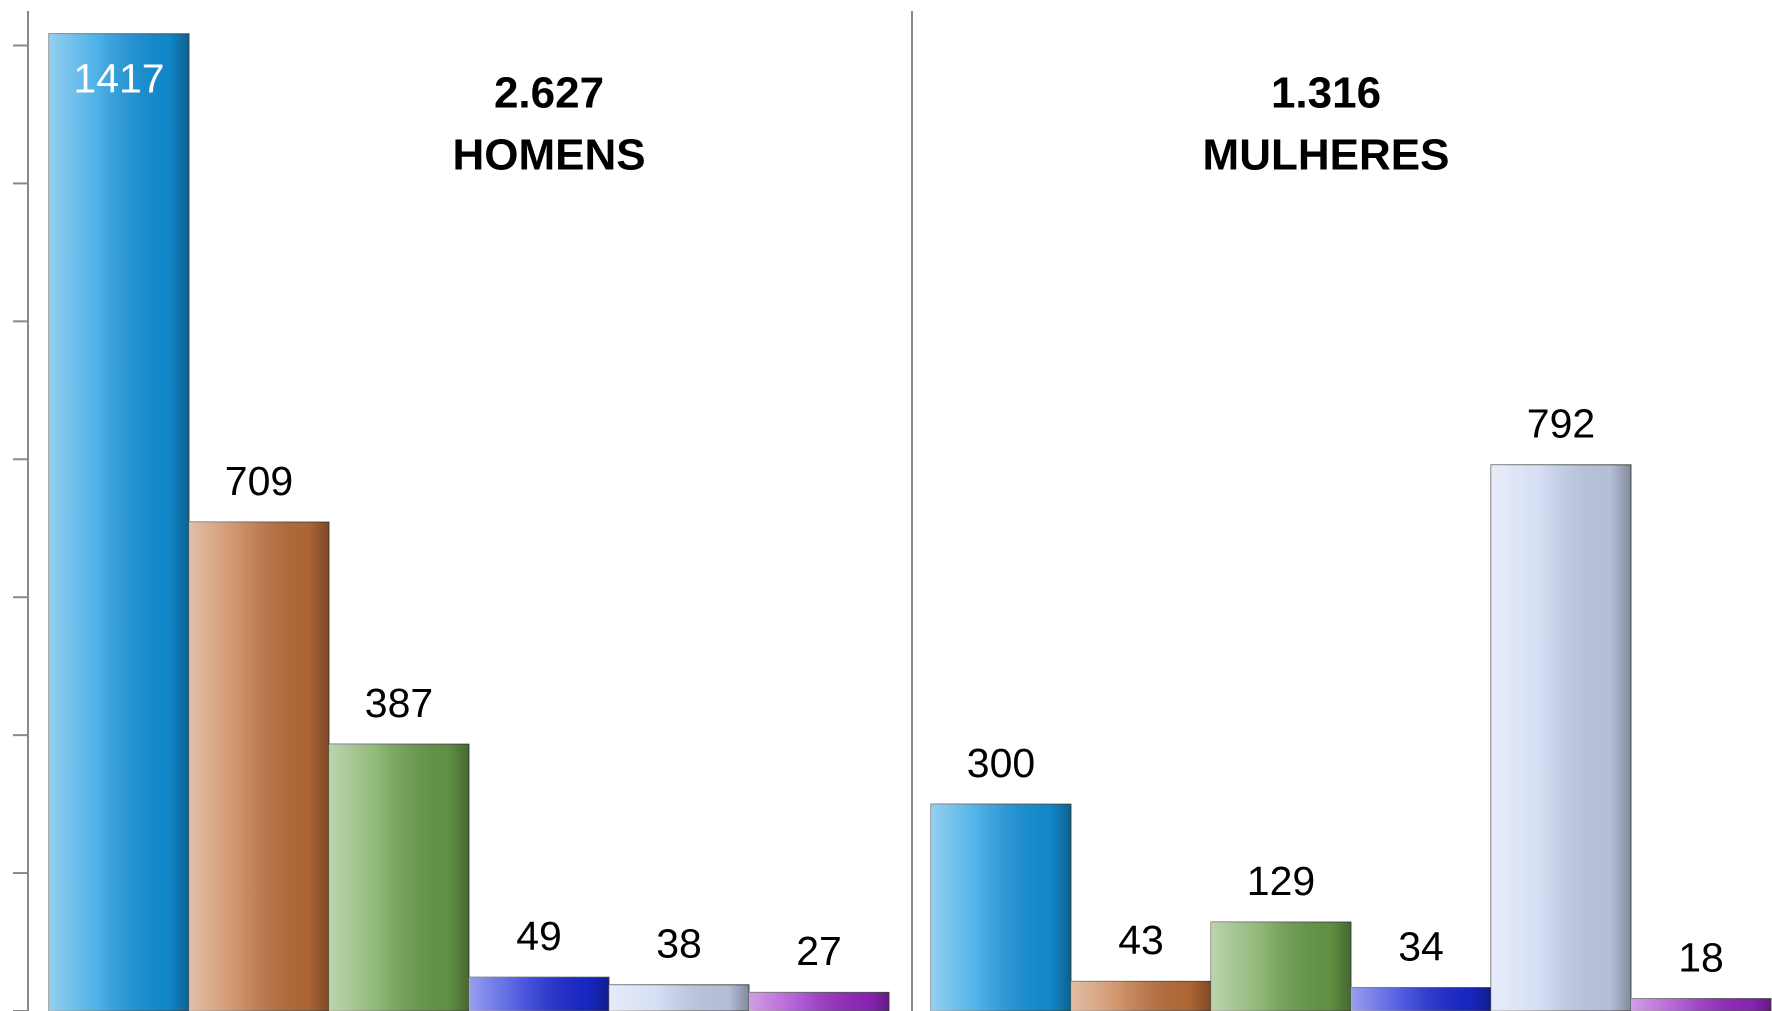  I want to click on panel-subtitle: MULHERES, so click(1326, 155).